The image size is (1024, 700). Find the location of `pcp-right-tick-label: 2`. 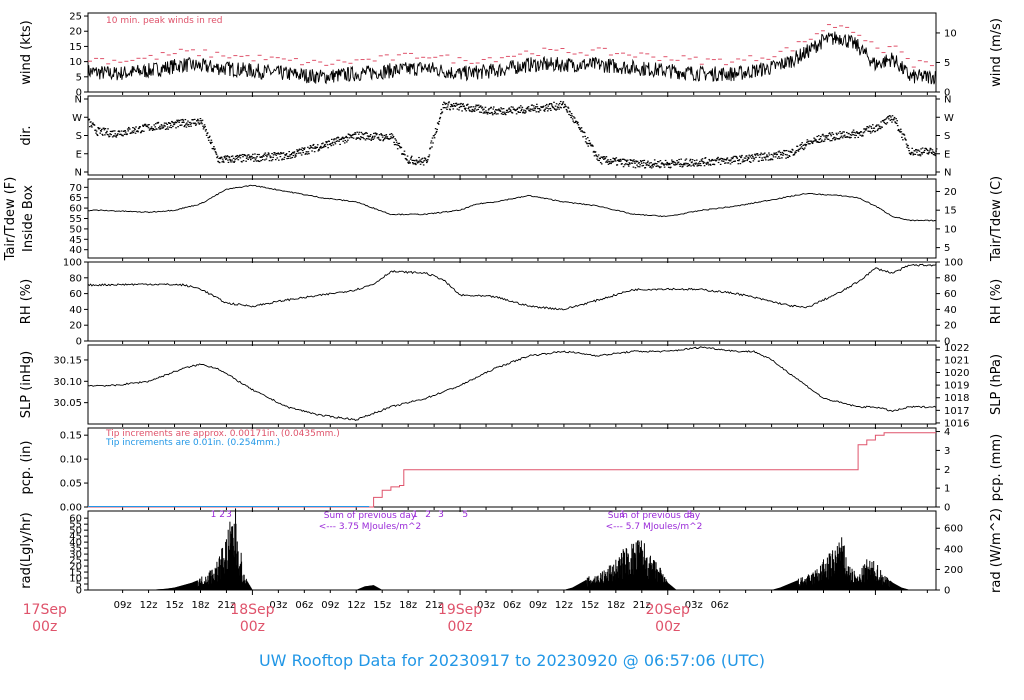

pcp-right-tick-label: 2 is located at coordinates (947, 470).